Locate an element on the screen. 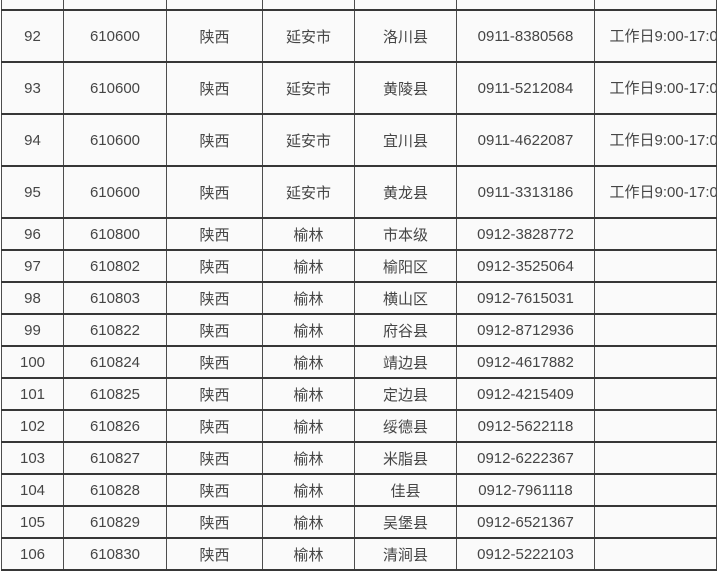 The image size is (717, 571). cell-district: 黄陵县 is located at coordinates (405, 88).